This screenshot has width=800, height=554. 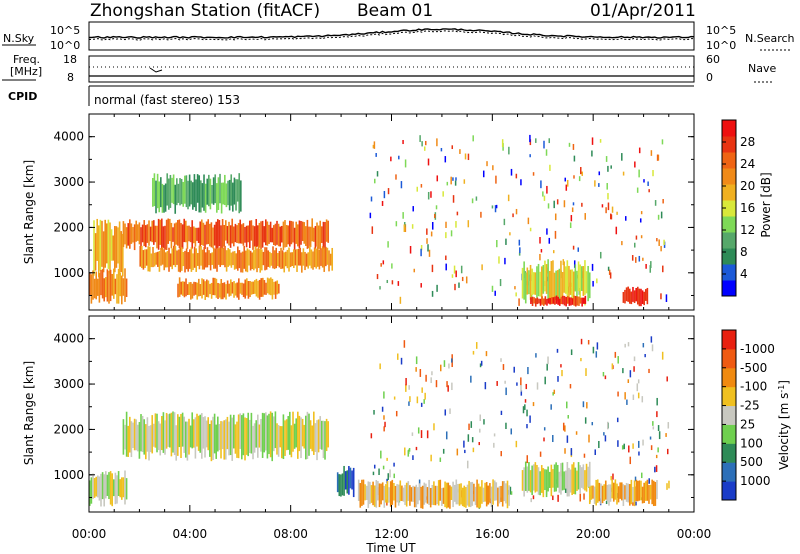 What do you see at coordinates (738, 208) in the screenshot?
I see `power-colorbar: 4 8 12 16 20 24 28` at bounding box center [738, 208].